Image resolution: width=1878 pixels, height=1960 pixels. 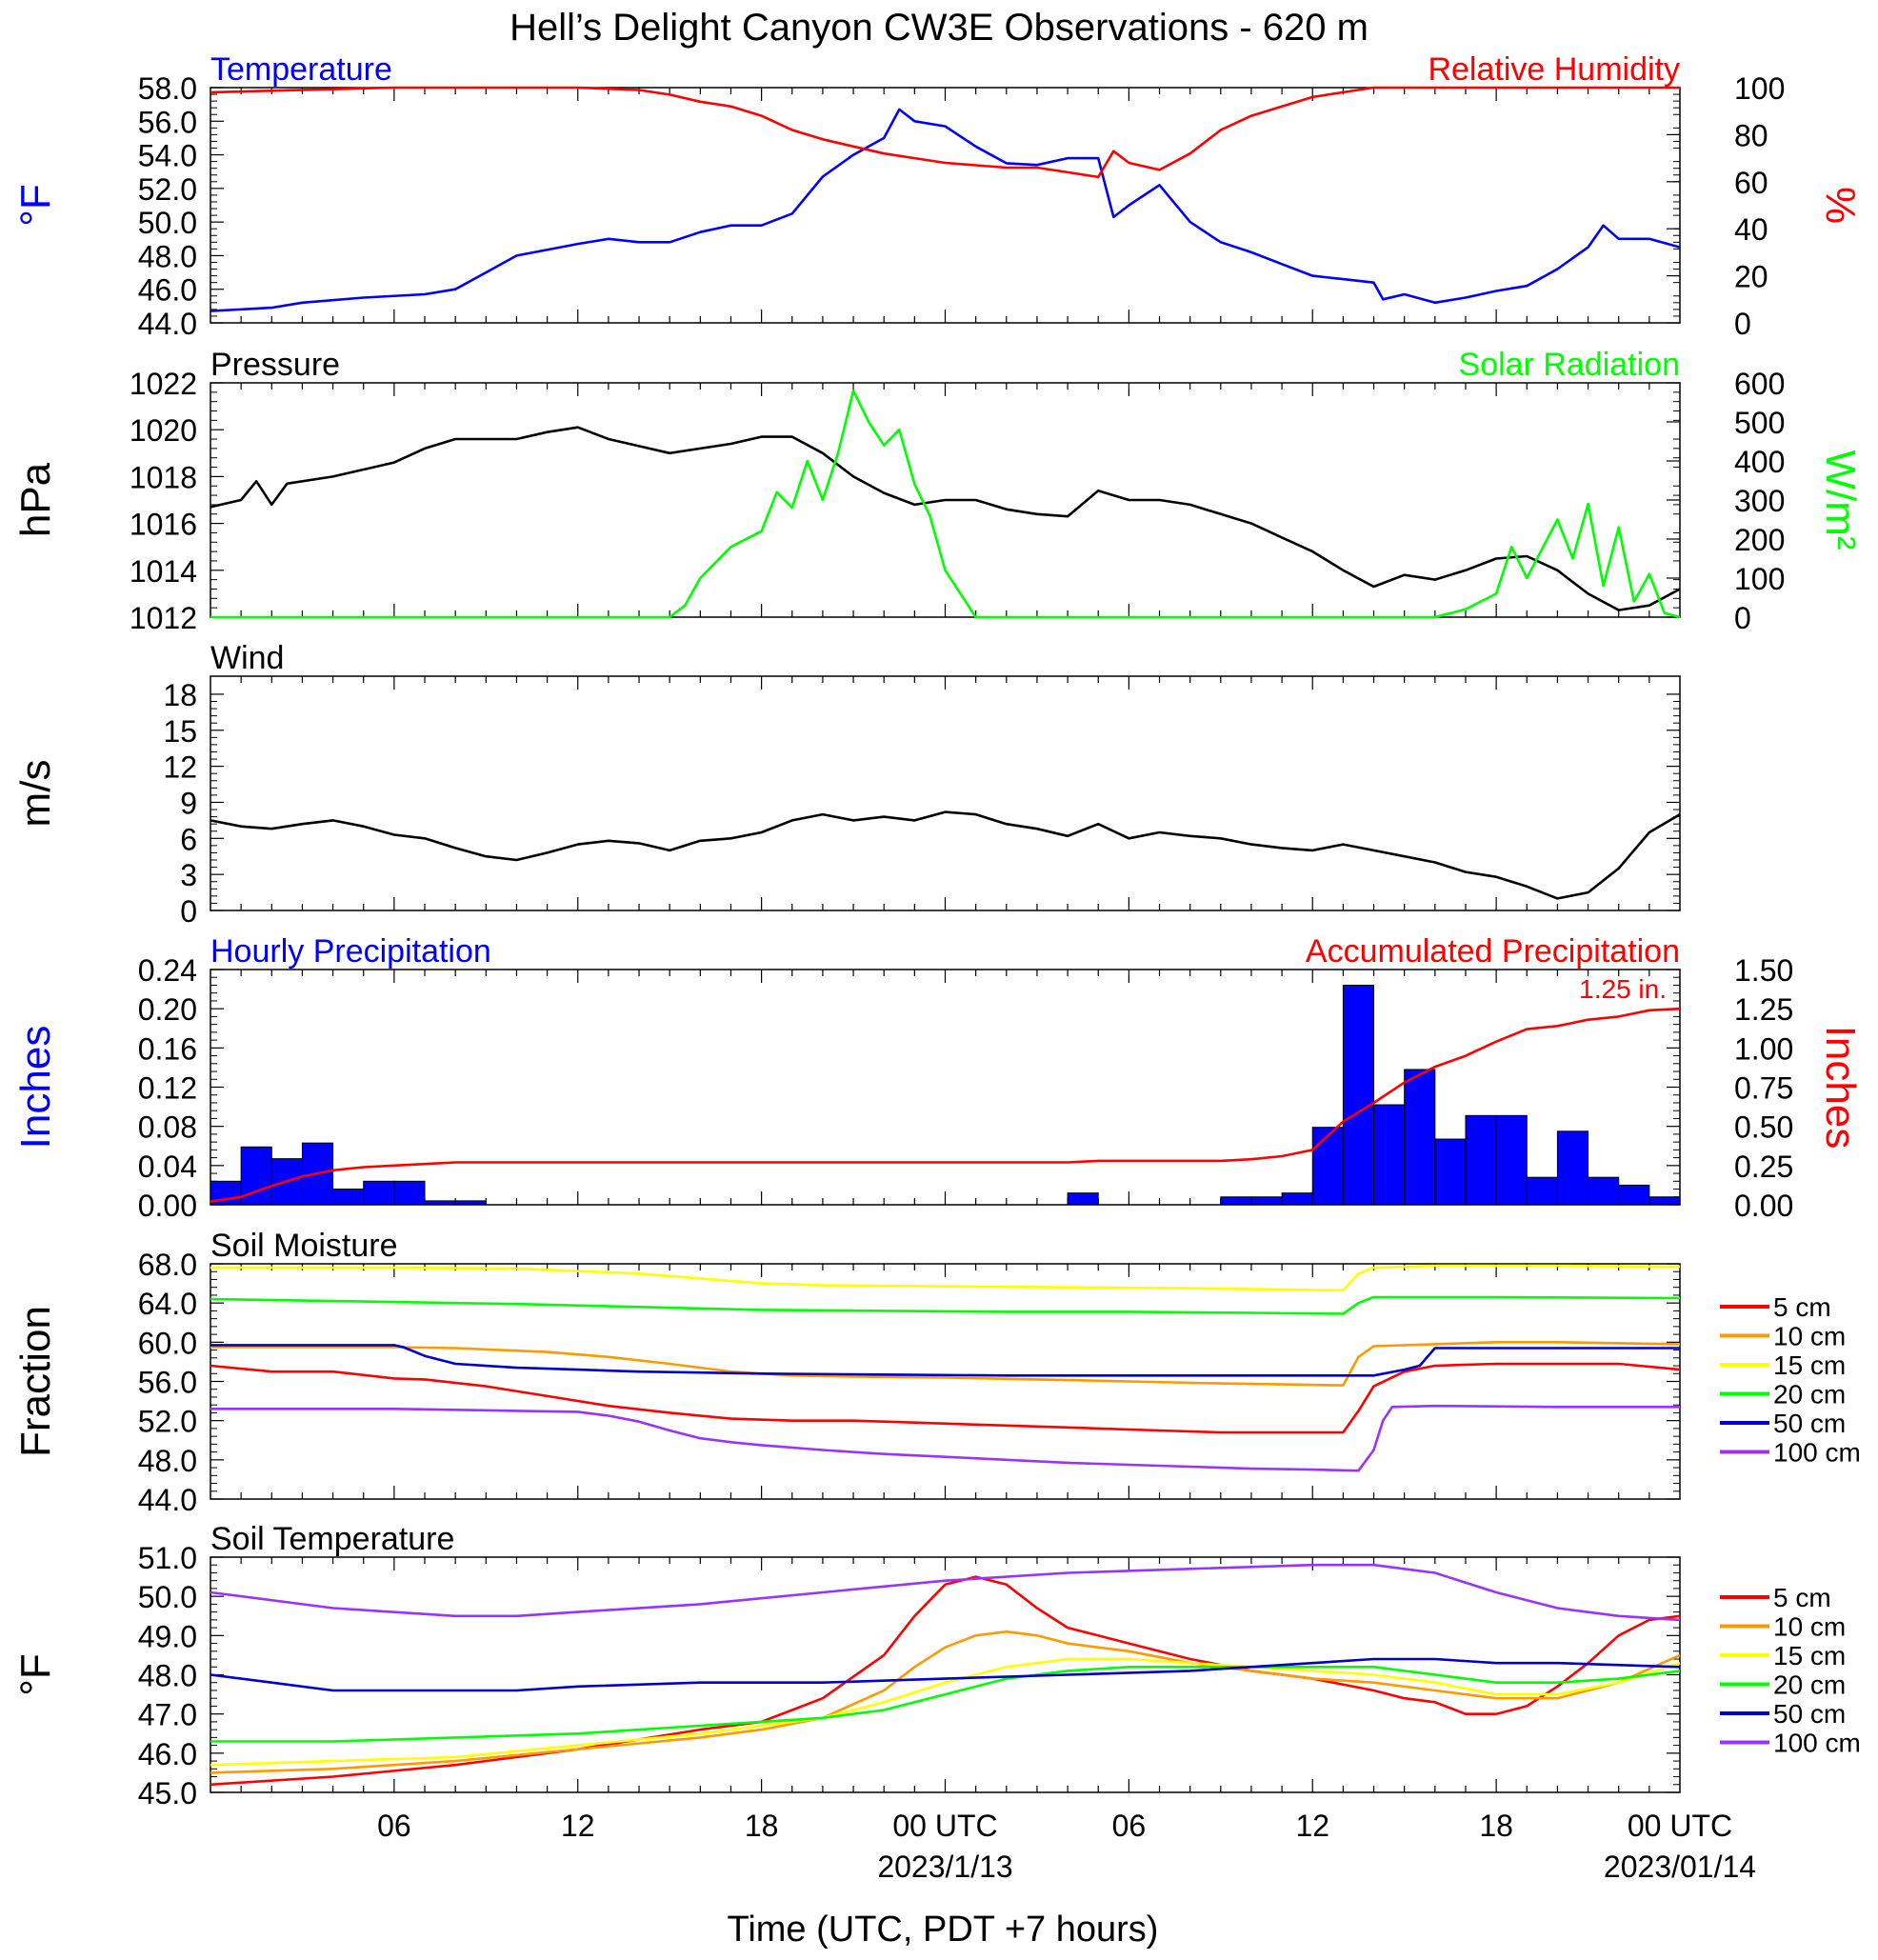 What do you see at coordinates (1809, 1685) in the screenshot?
I see `legend-label: 20 cm` at bounding box center [1809, 1685].